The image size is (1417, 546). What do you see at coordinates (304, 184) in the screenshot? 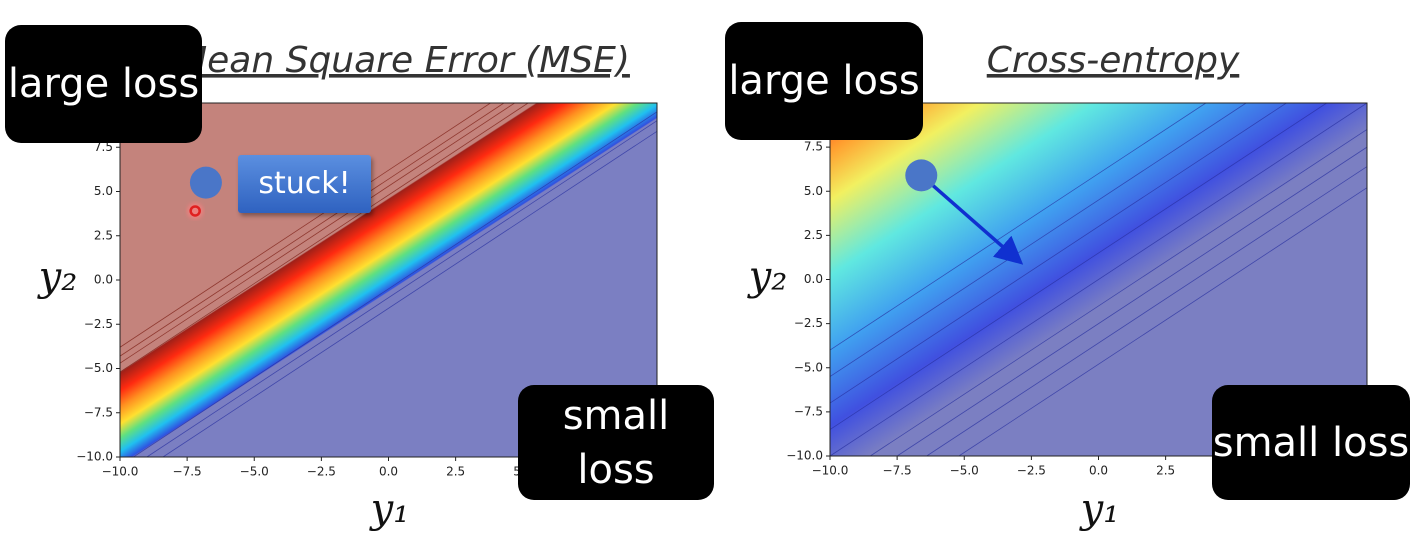
I see `stuck-callout: stuck!` at bounding box center [304, 184].